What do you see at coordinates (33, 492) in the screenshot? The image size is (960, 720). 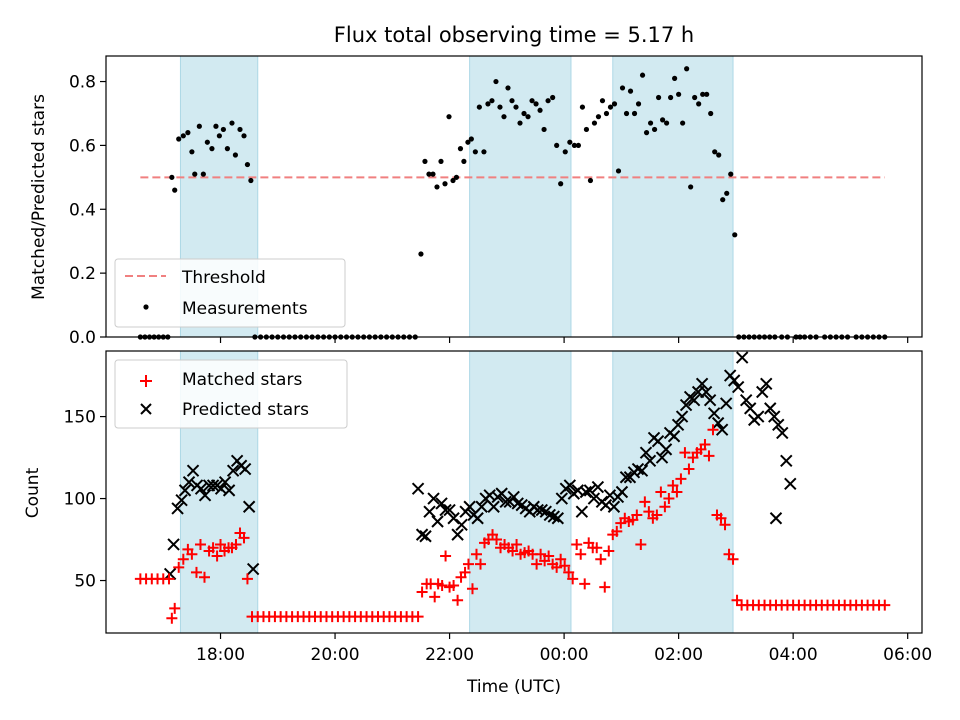 I see `bottom-y-axis-label: Count` at bounding box center [33, 492].